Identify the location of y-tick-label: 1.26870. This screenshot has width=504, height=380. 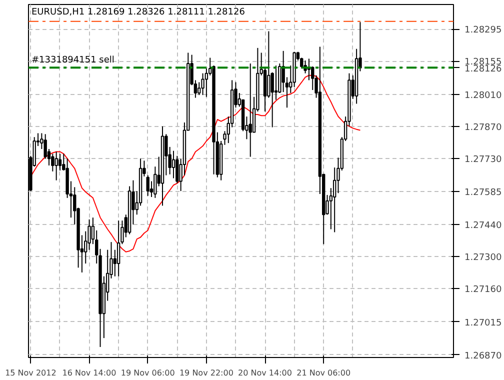
(483, 356).